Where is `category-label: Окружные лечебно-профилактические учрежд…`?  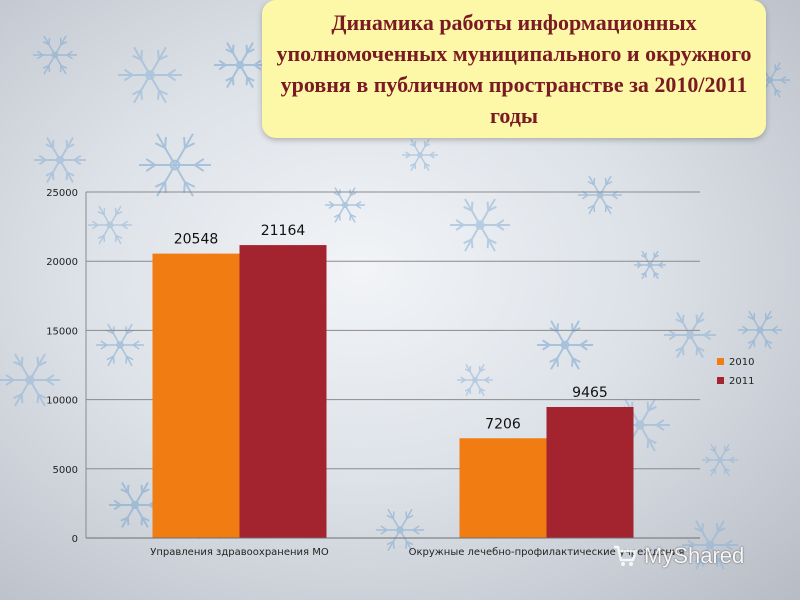
category-label: Окружные лечебно-профилактические учрежд… is located at coordinates (547, 552).